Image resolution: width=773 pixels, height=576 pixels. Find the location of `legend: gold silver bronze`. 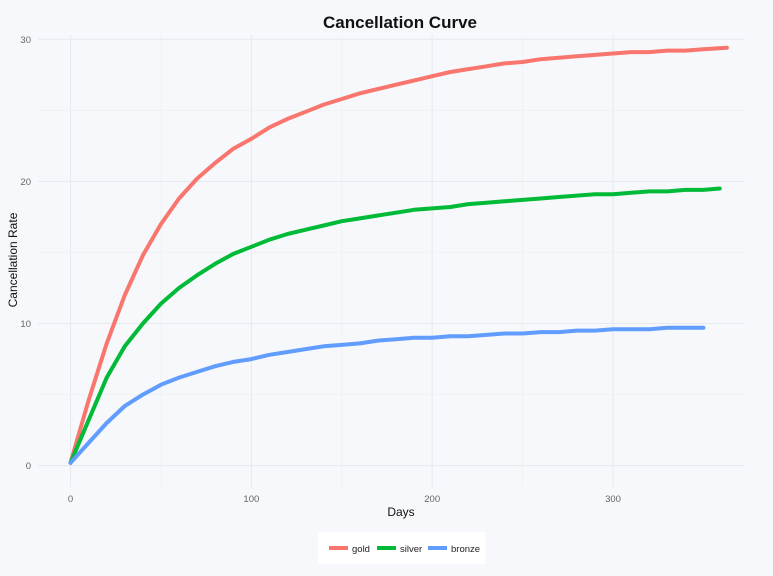

legend: gold silver bronze is located at coordinates (401, 548).